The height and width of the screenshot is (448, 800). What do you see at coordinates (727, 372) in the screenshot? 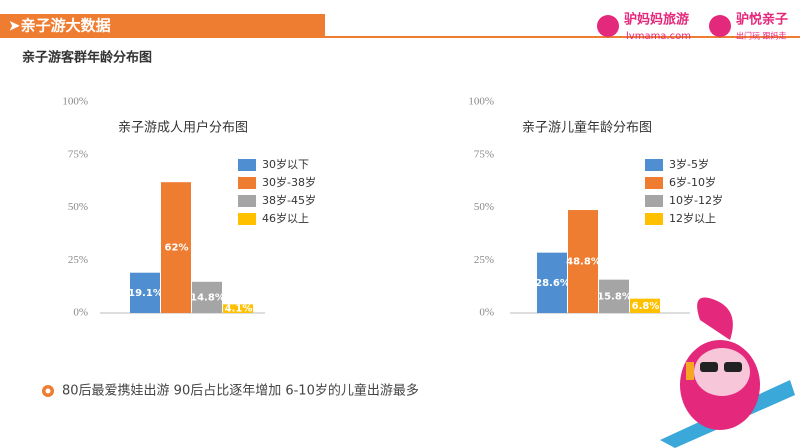
I see `mascot` at bounding box center [727, 372].